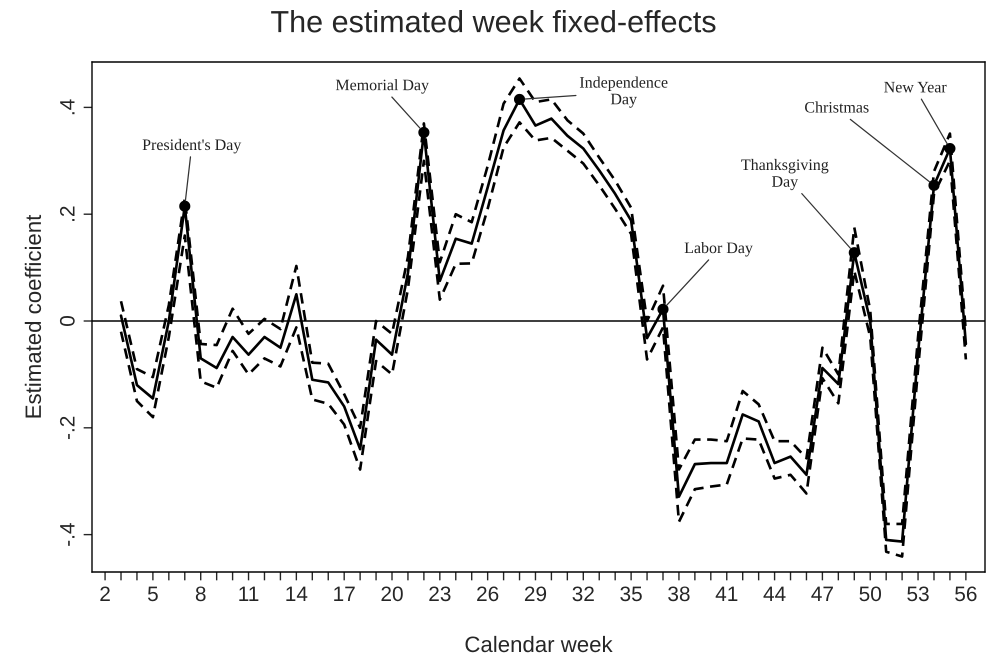  What do you see at coordinates (679, 594) in the screenshot?
I see `x-tick-label: 38` at bounding box center [679, 594].